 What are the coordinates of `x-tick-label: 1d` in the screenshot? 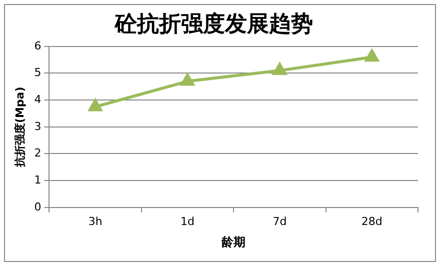 It's located at (187, 221).